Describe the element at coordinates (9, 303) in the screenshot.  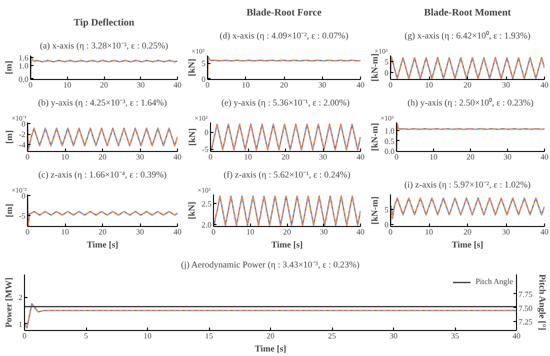
I see `y-axis-title: Power [MW]` at that location.